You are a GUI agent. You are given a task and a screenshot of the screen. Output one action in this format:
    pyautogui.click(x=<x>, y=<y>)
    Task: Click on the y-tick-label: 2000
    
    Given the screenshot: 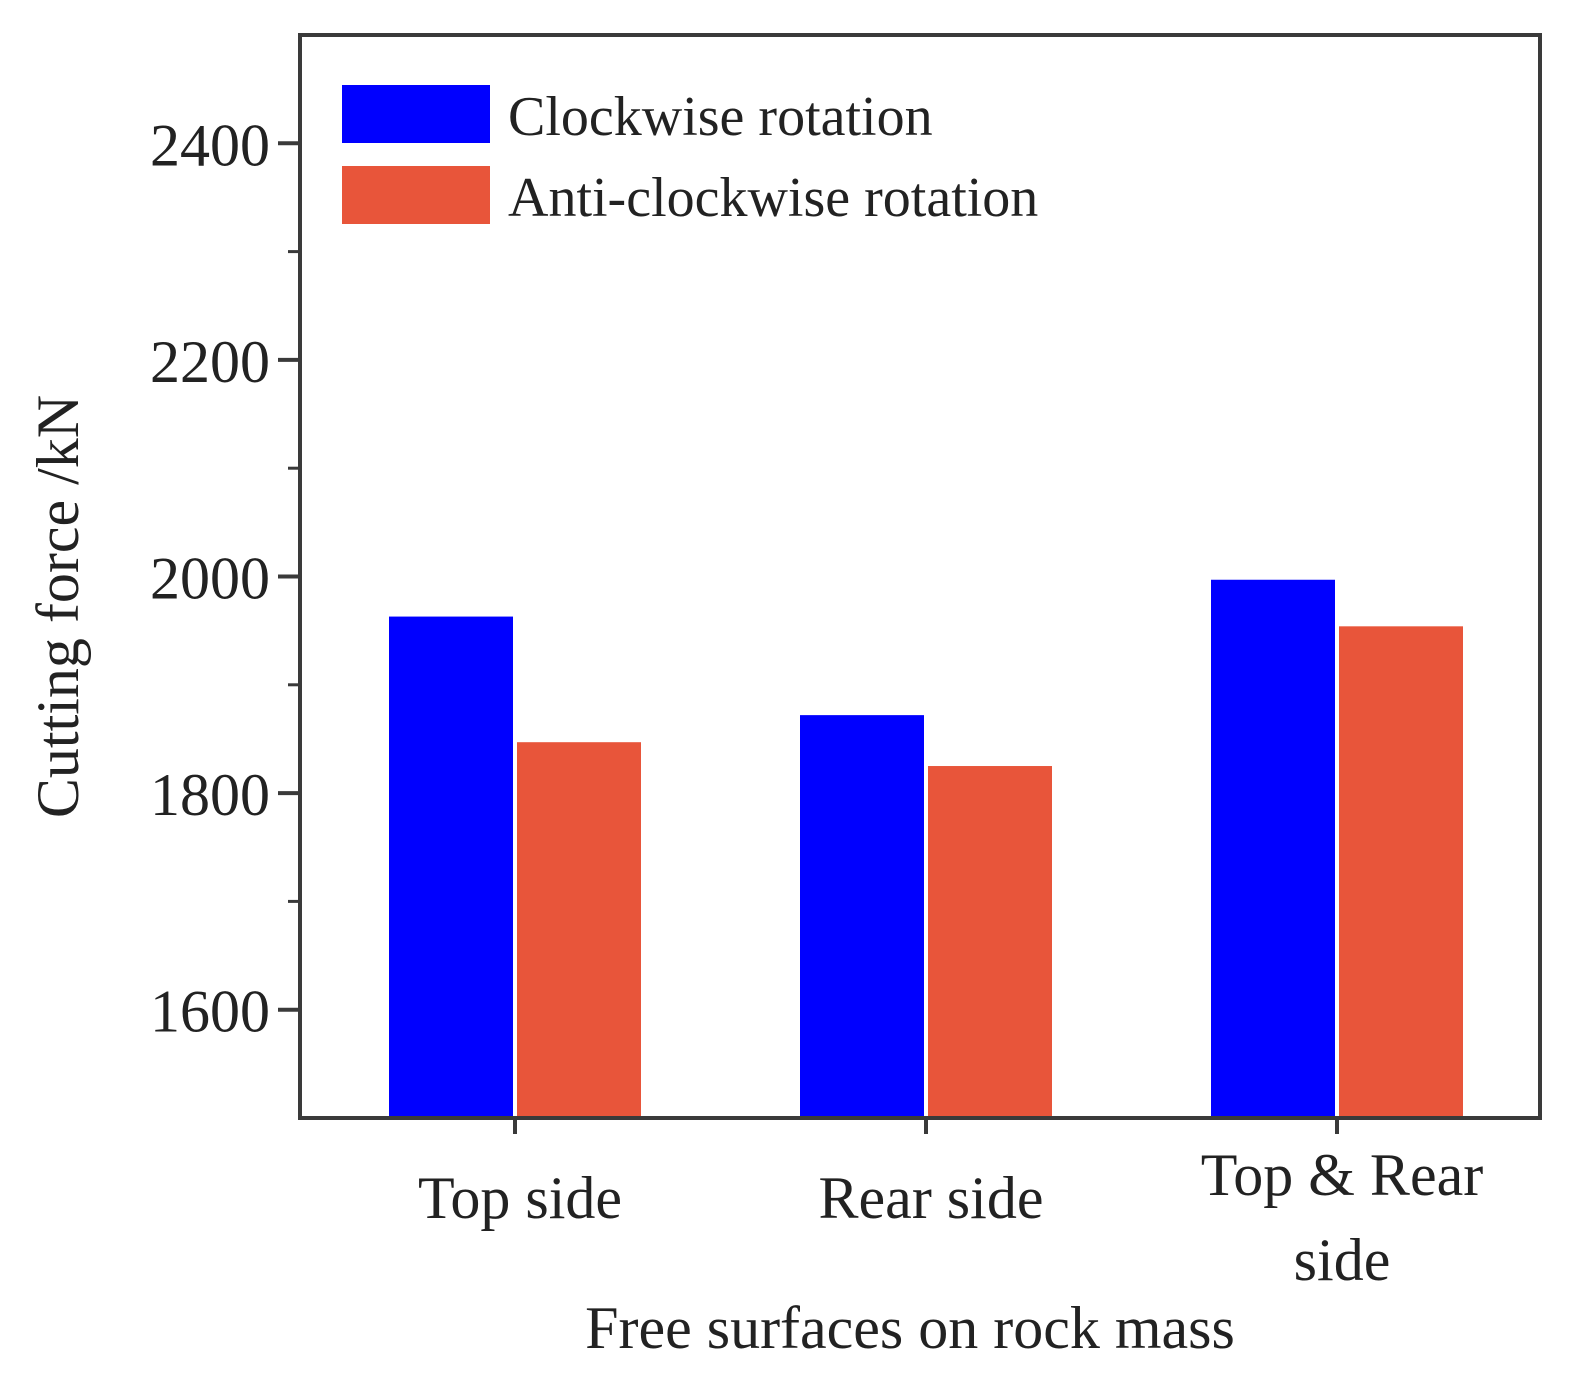 What is the action you would take?
    pyautogui.click(x=210, y=579)
    